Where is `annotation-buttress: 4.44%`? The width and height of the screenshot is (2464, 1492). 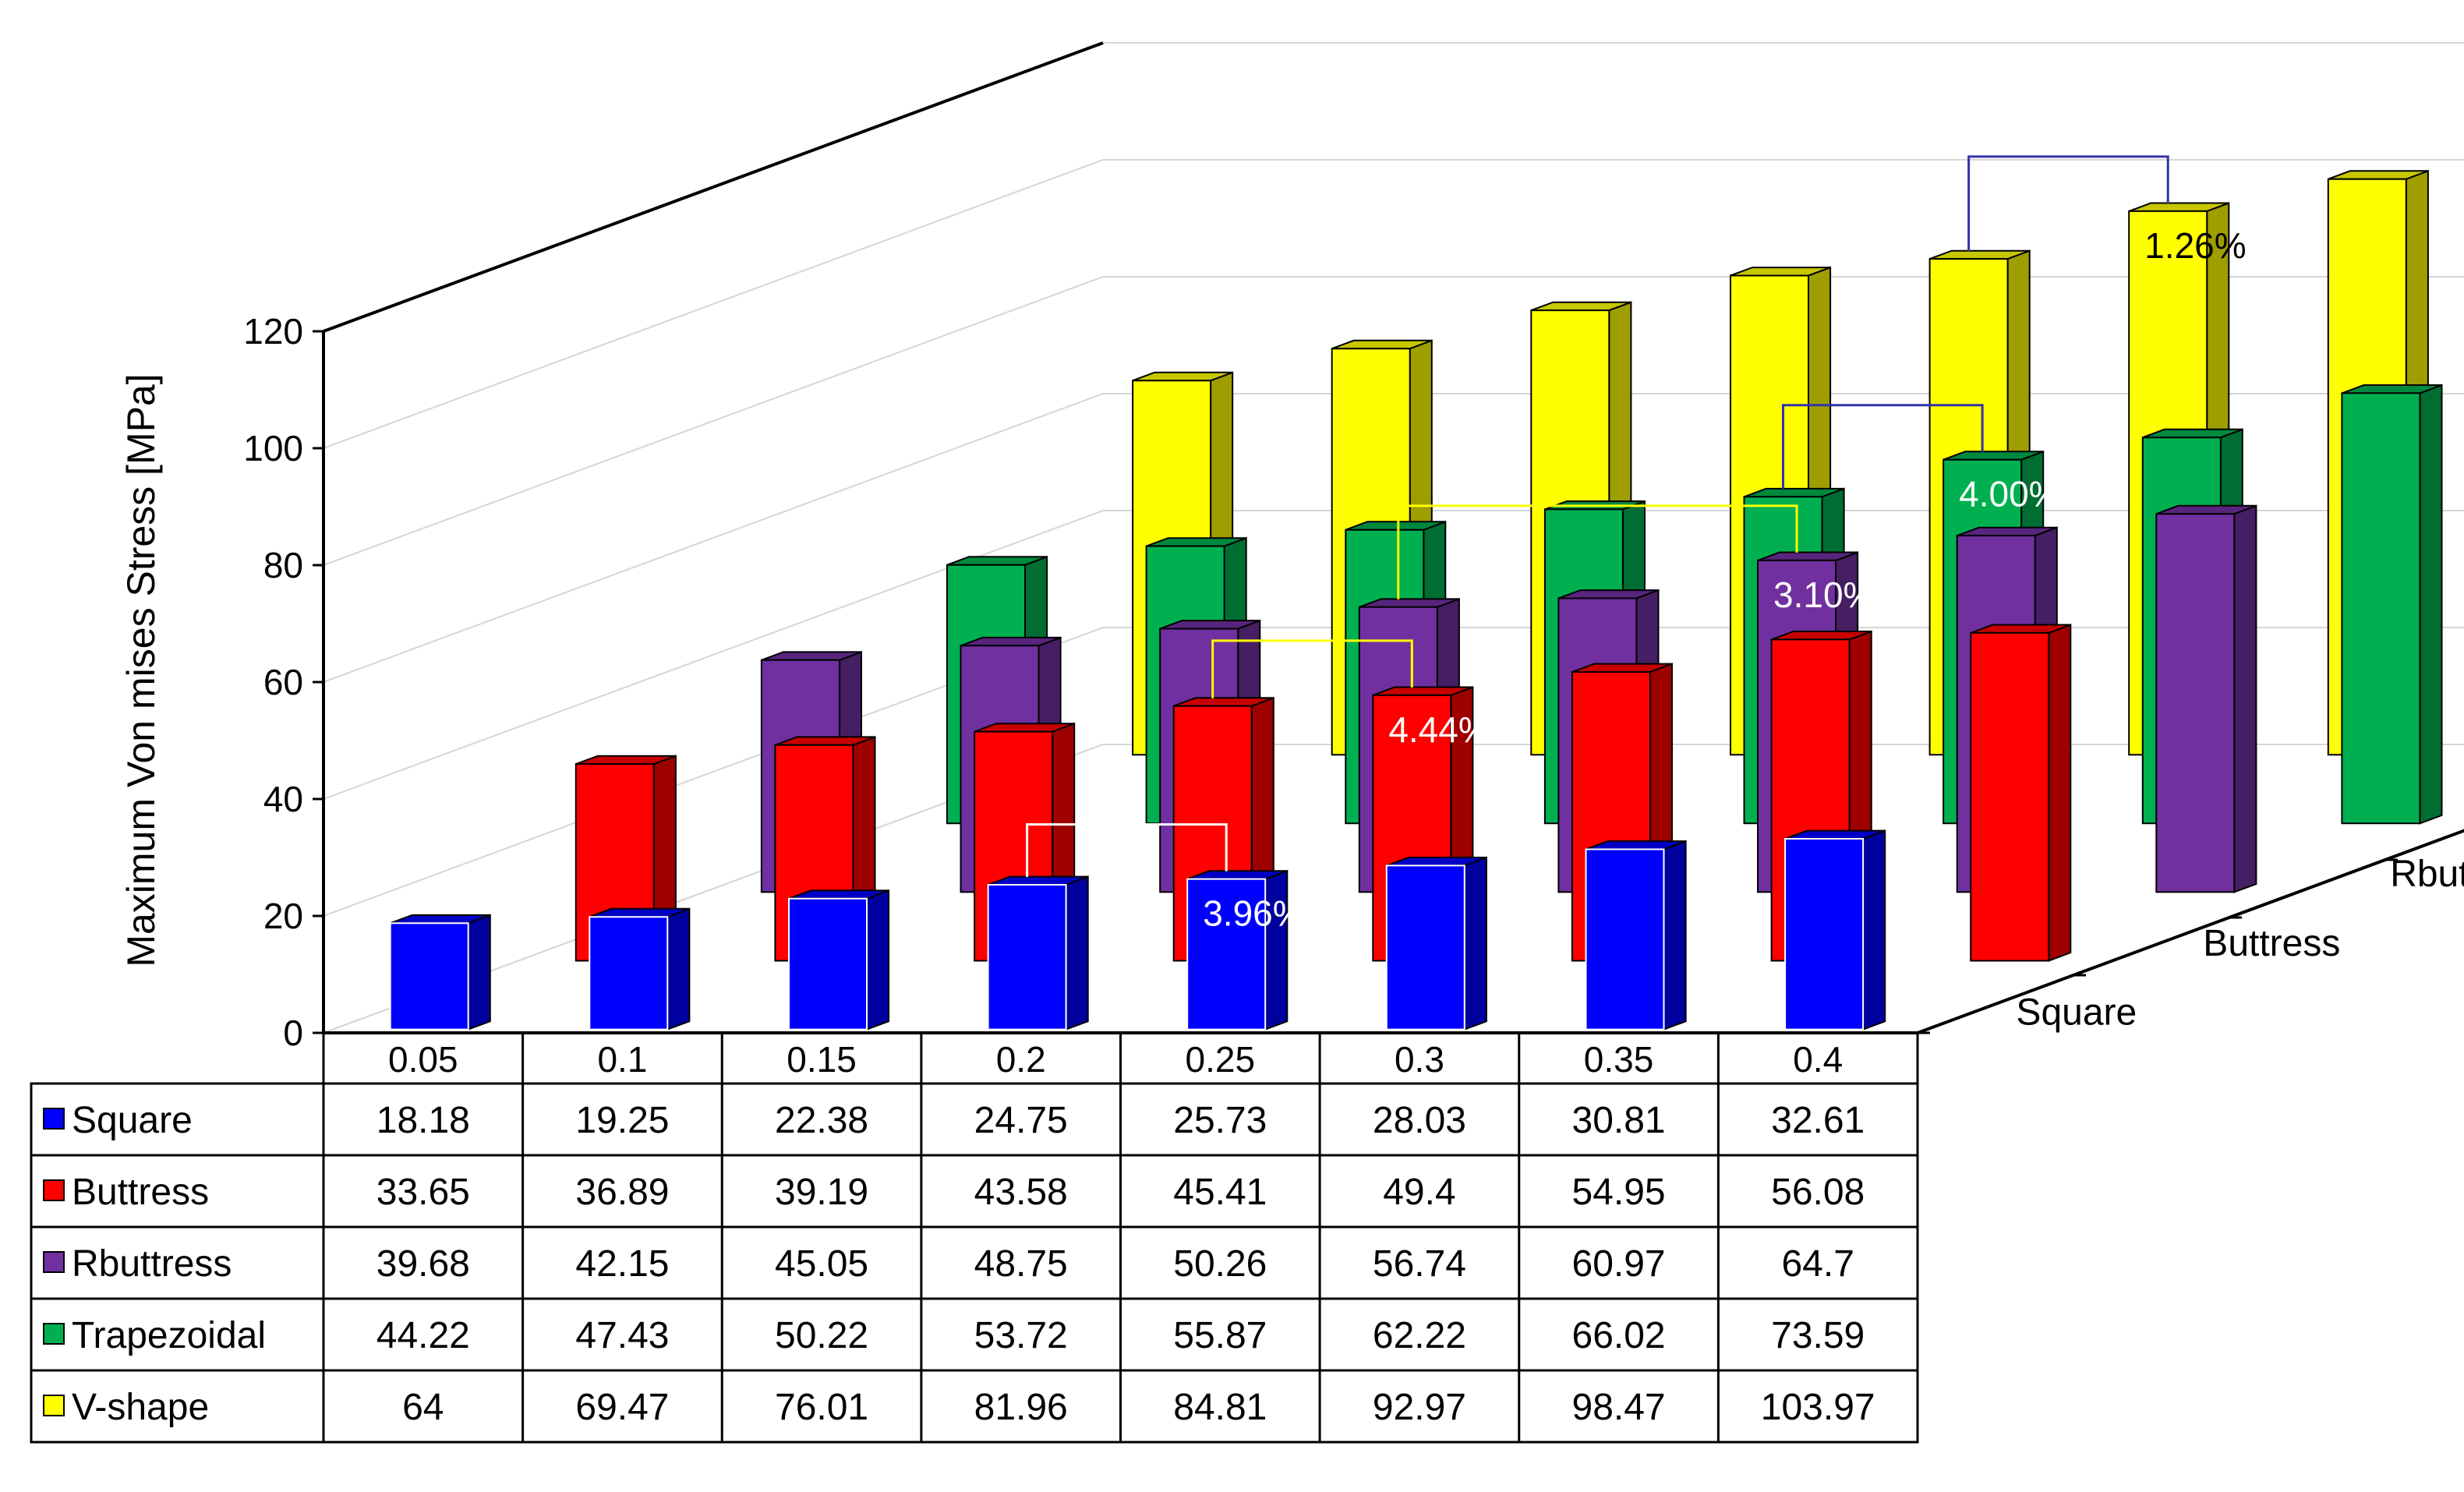
annotation-buttress: 4.44% is located at coordinates (1350, 695).